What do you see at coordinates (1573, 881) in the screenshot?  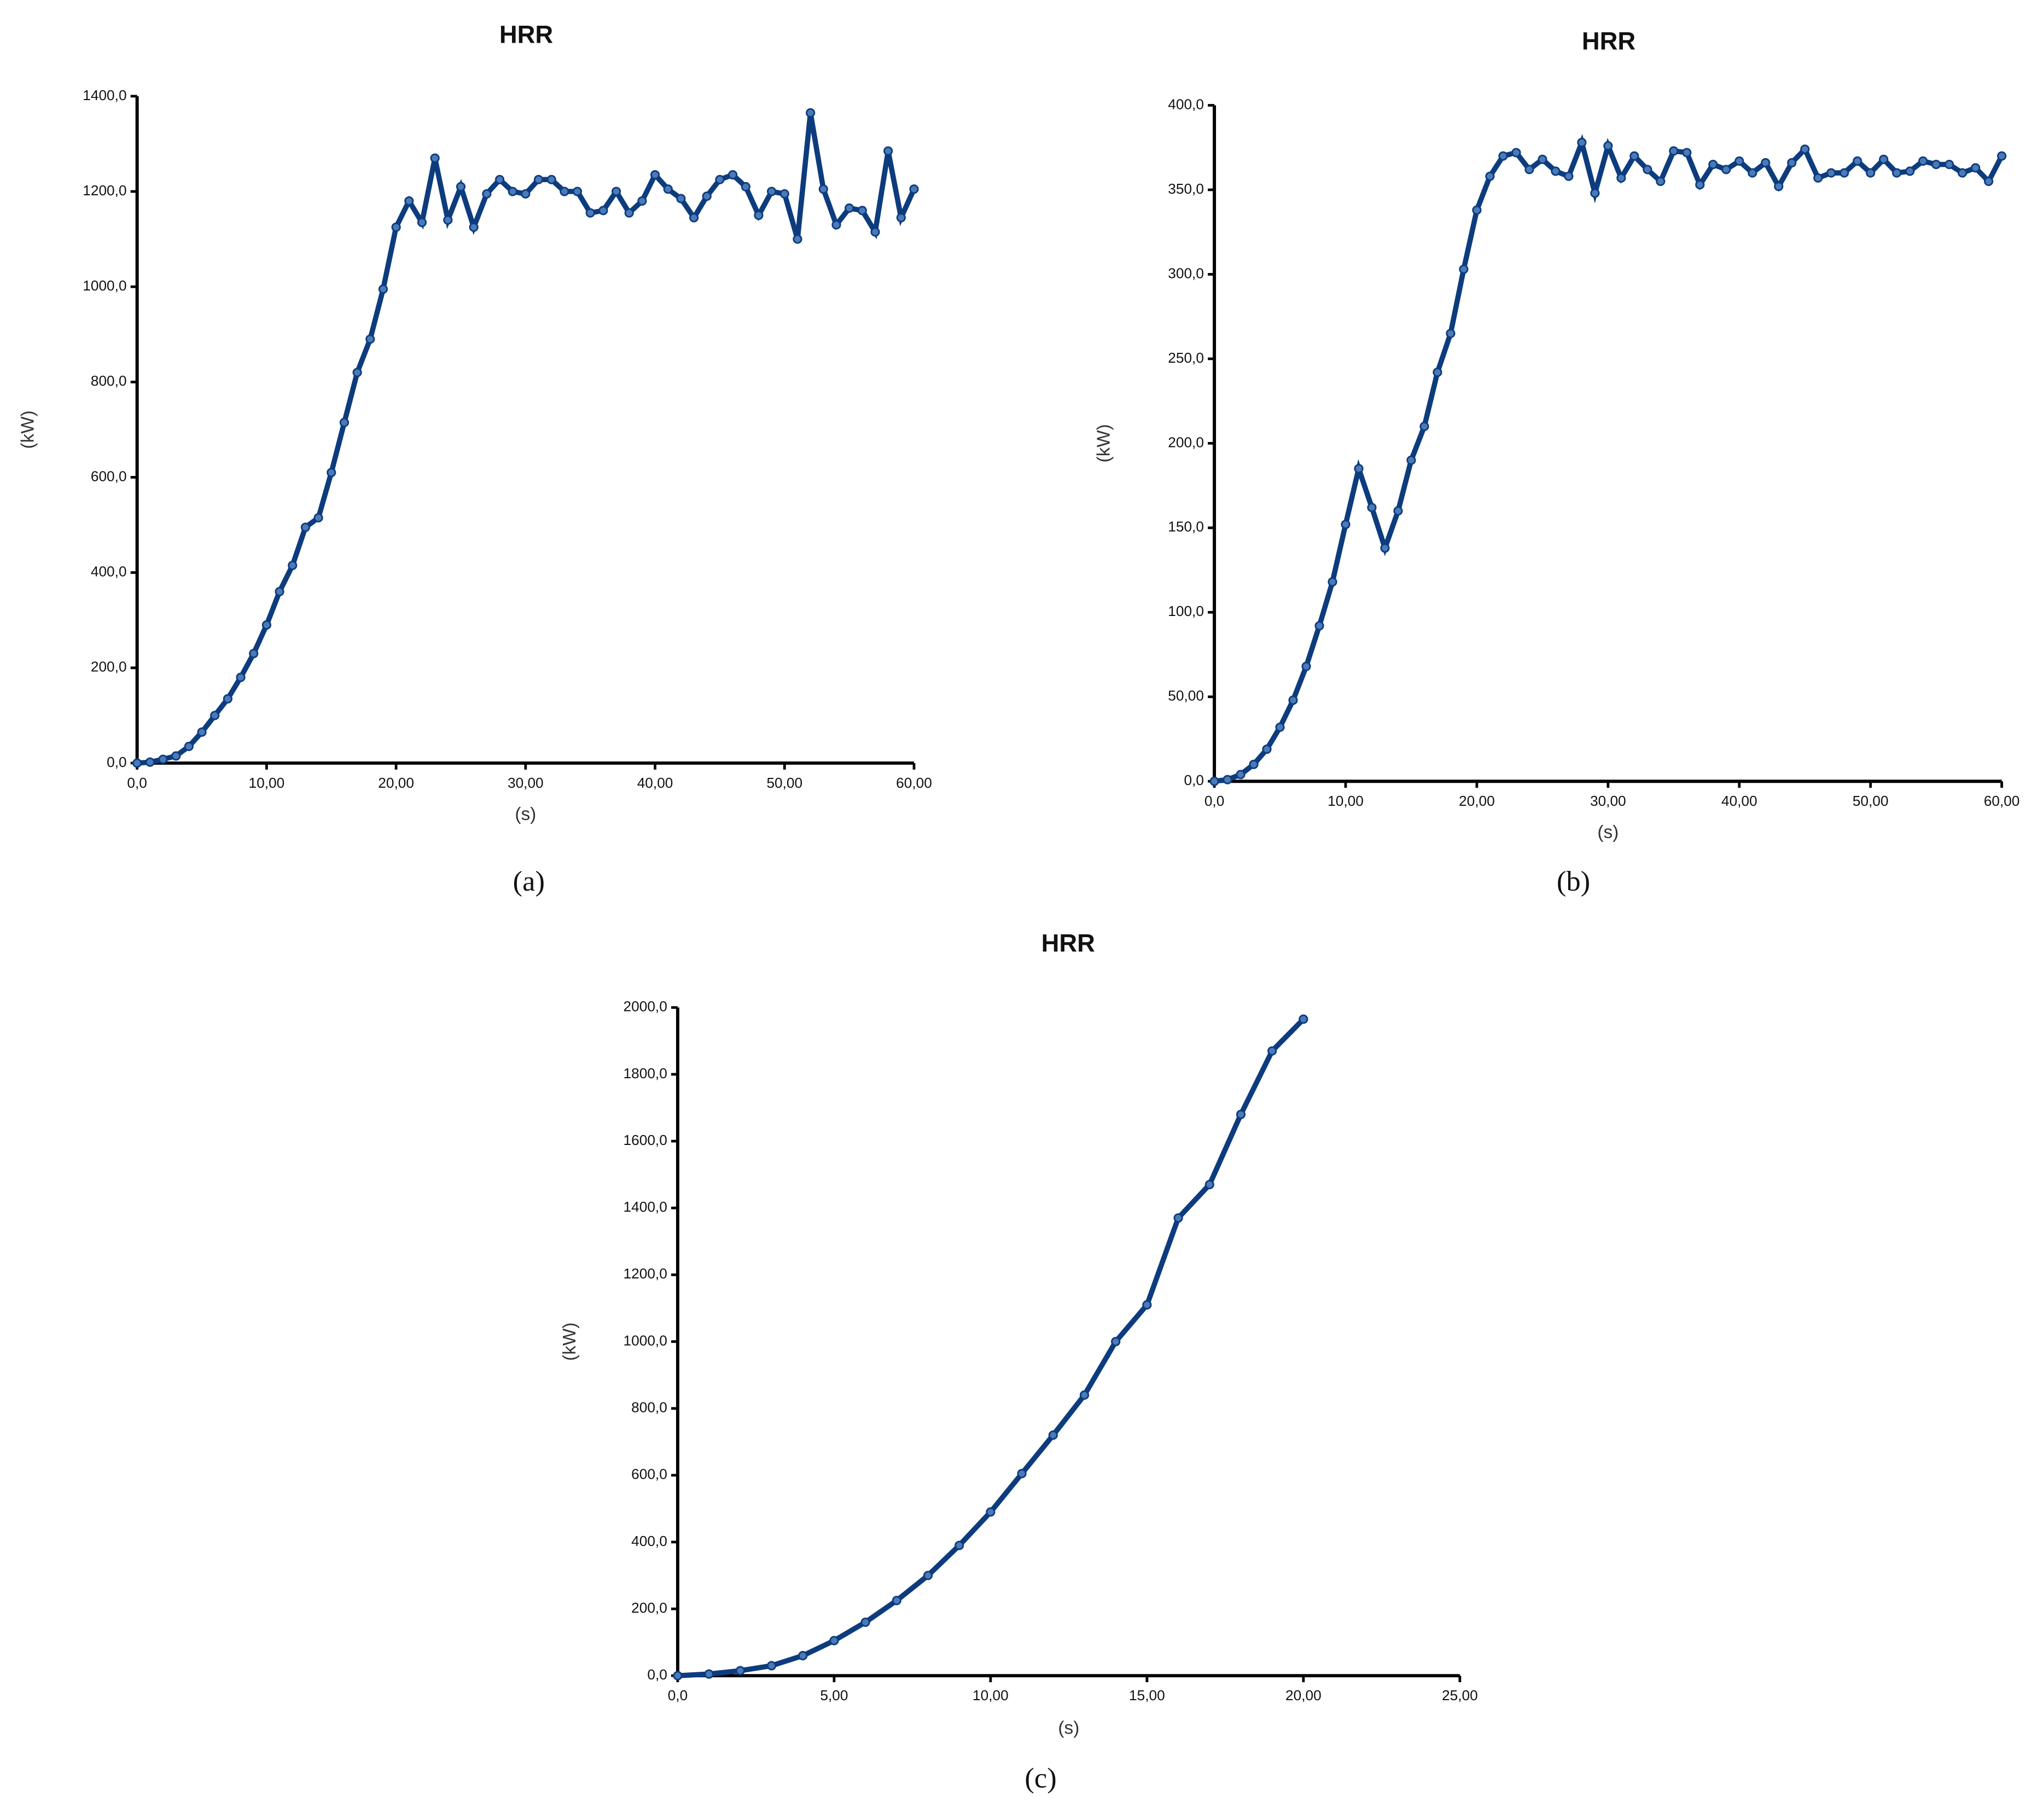 I see `panel-caption: (b)` at bounding box center [1573, 881].